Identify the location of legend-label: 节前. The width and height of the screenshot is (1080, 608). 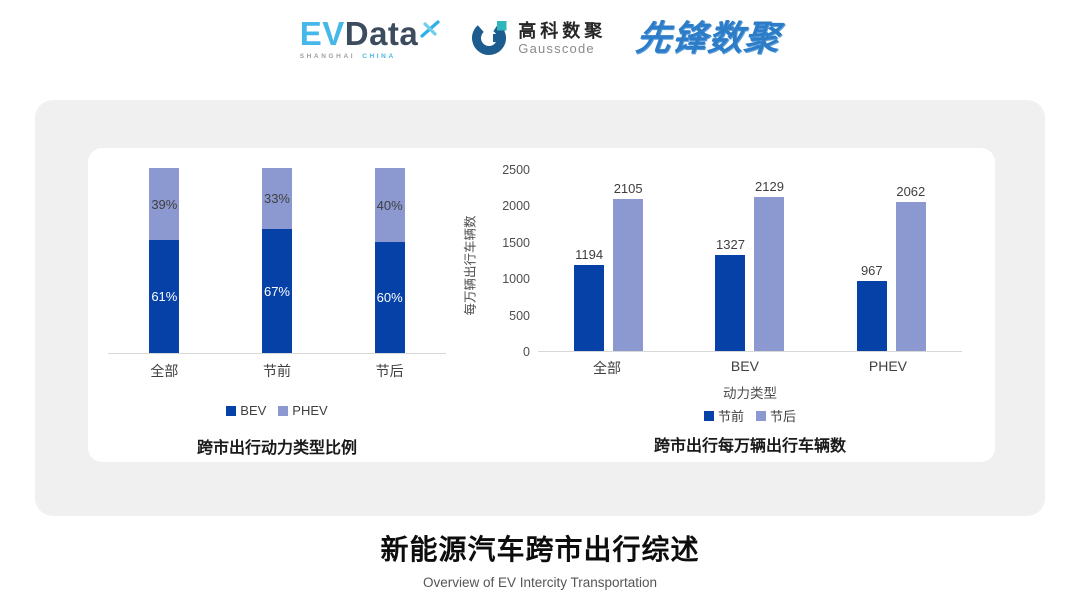
(730, 416).